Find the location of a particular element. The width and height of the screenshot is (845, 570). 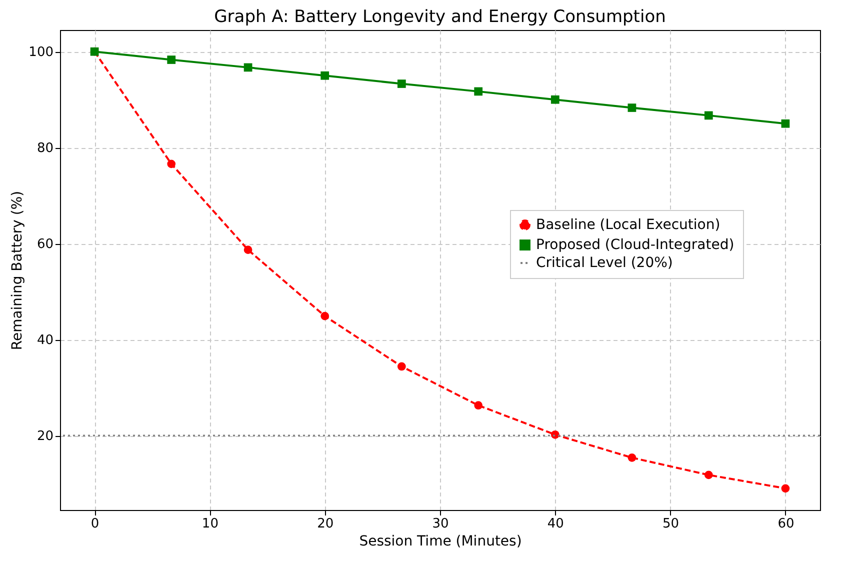

x-tick-label: 20 is located at coordinates (325, 524).